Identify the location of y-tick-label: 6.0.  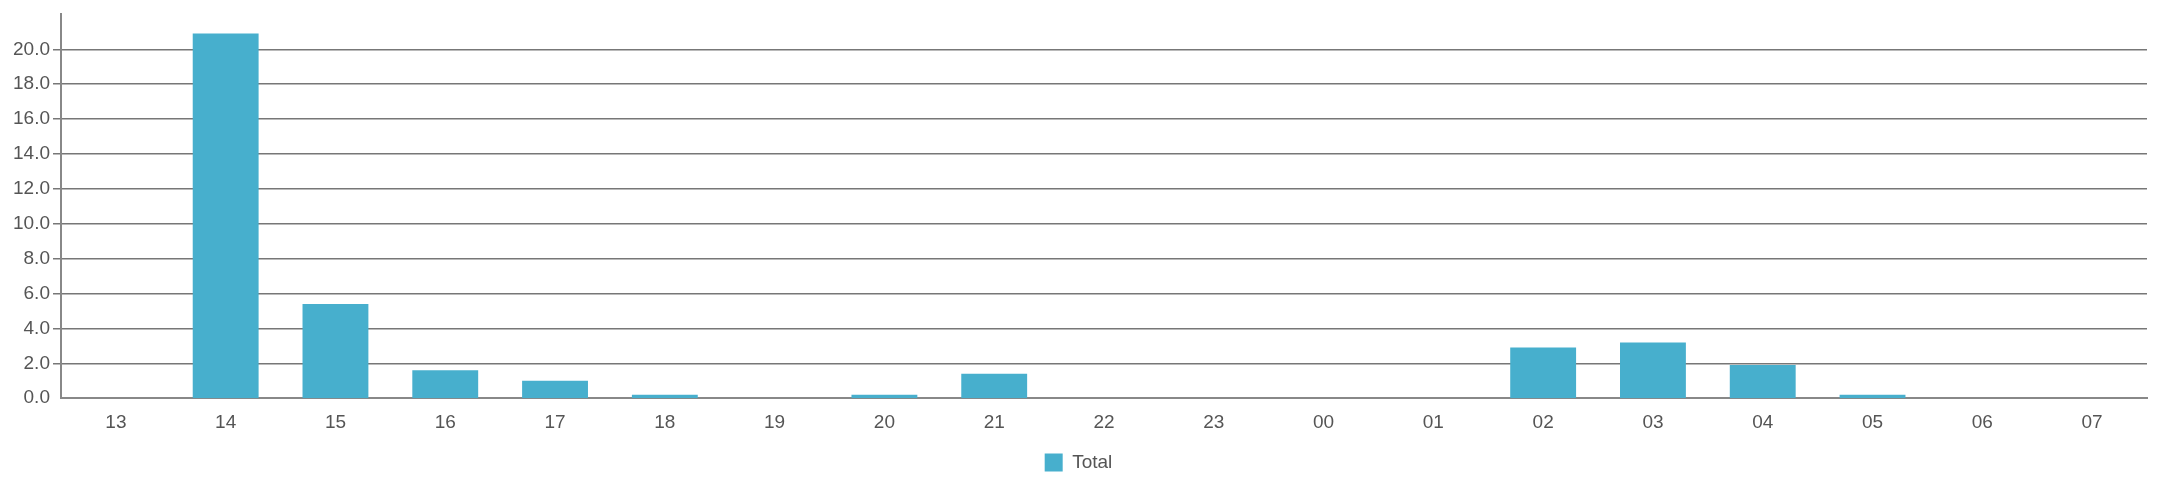
(36, 292).